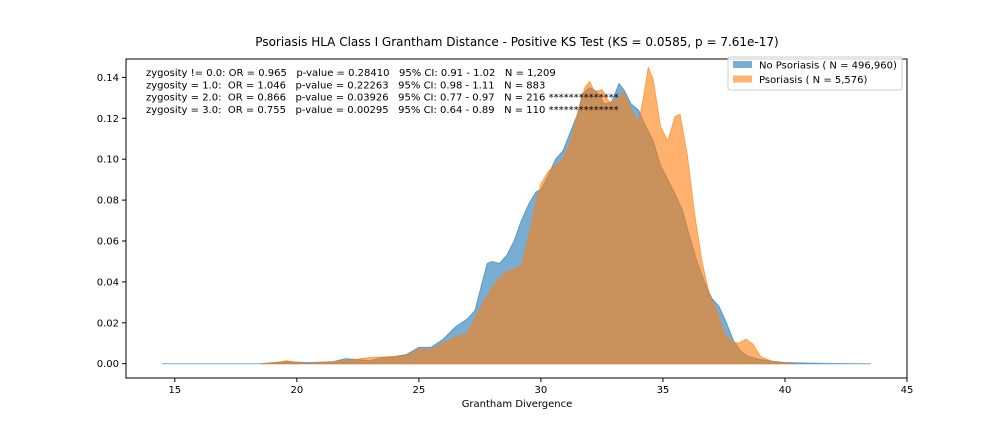 The height and width of the screenshot is (432, 1008). What do you see at coordinates (419, 390) in the screenshot?
I see `x-tick-label: 25` at bounding box center [419, 390].